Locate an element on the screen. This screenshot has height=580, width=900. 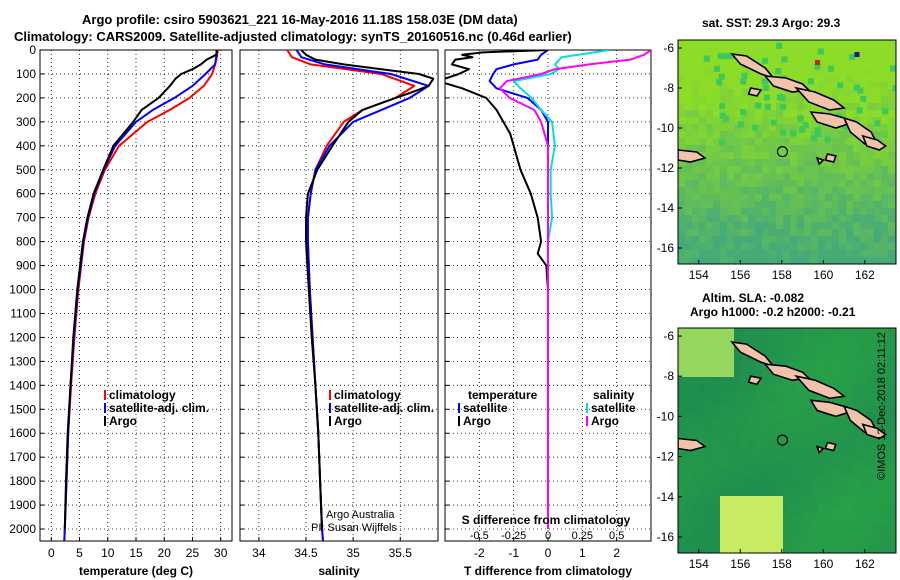
legend-label: climatology is located at coordinates (142, 395).